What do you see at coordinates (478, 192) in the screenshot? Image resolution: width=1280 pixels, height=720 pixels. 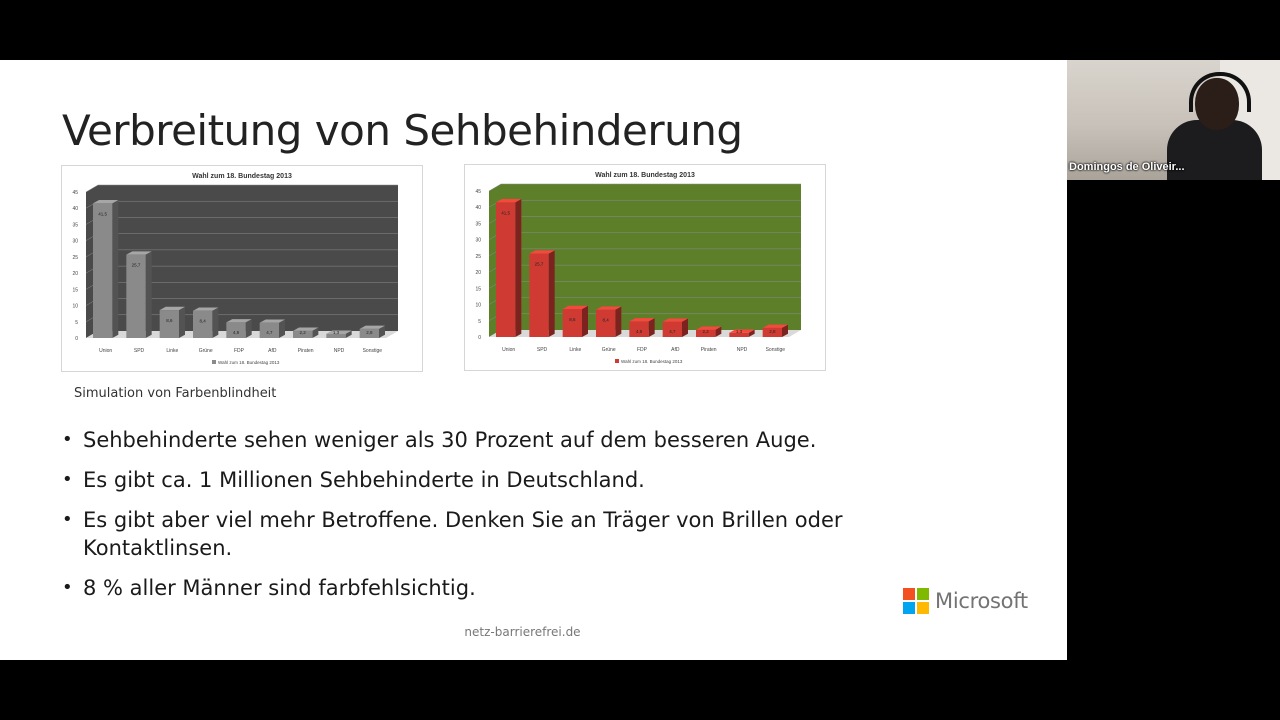 I see `chart-y-tick-label: 45` at bounding box center [478, 192].